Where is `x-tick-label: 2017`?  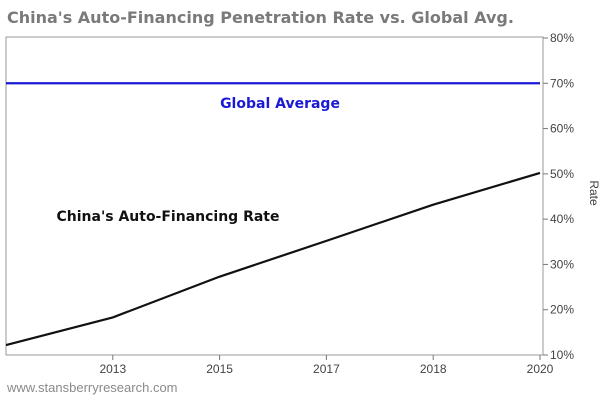 x-tick-label: 2017 is located at coordinates (326, 369).